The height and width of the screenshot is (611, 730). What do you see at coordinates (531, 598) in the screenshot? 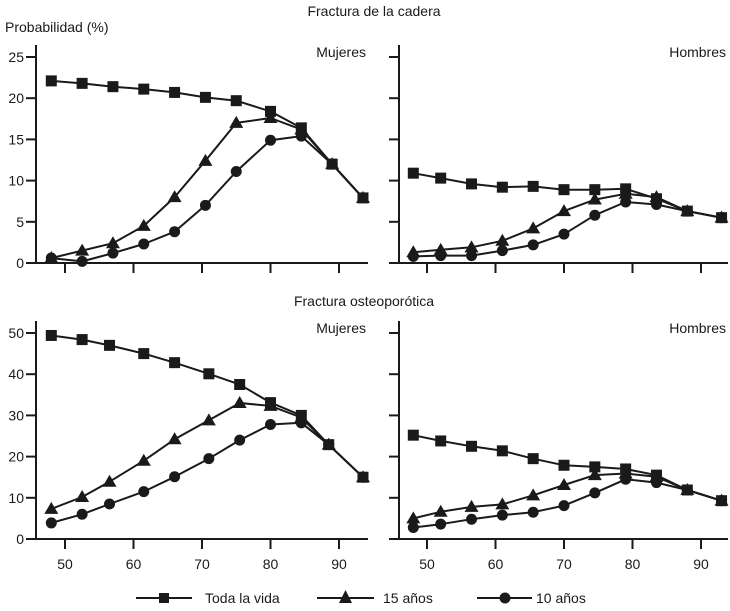
I see `legend-item-10-years: 10 años` at bounding box center [531, 598].